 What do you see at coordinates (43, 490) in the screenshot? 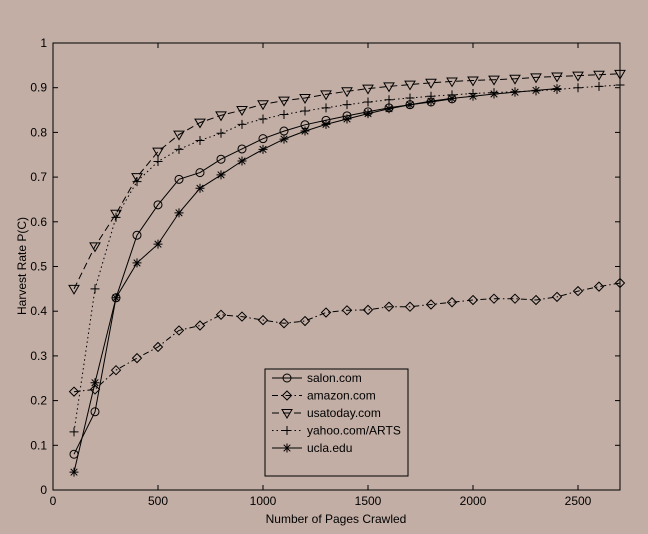
I see `y-tick-label: 0` at bounding box center [43, 490].